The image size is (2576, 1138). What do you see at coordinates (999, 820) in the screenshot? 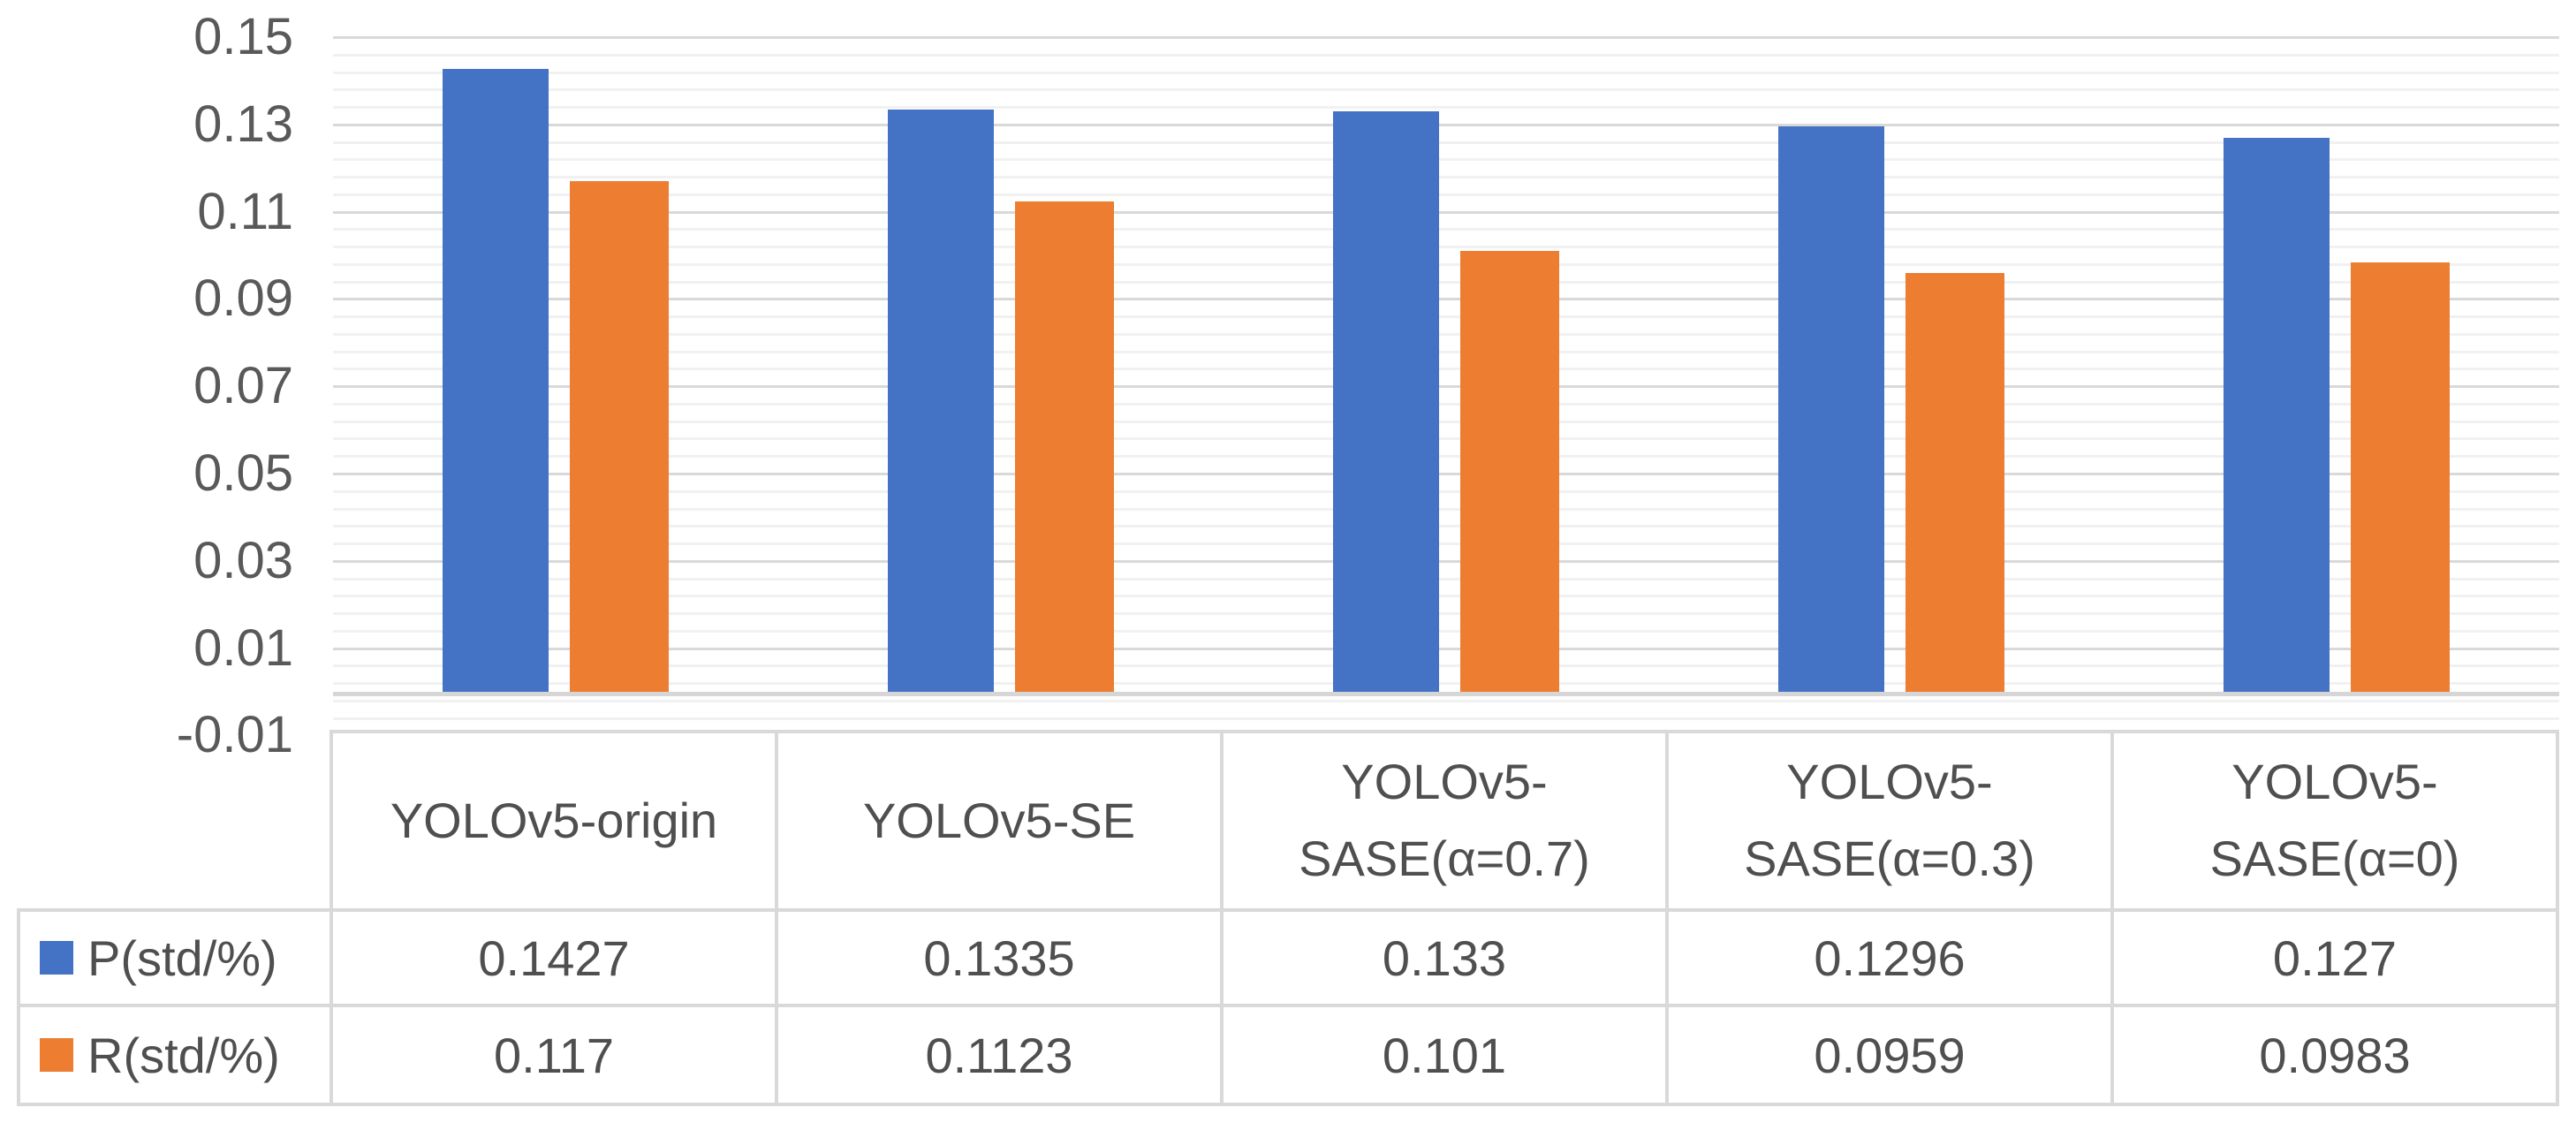
I see `category-header-cell: YOLOv5-SE` at bounding box center [999, 820].